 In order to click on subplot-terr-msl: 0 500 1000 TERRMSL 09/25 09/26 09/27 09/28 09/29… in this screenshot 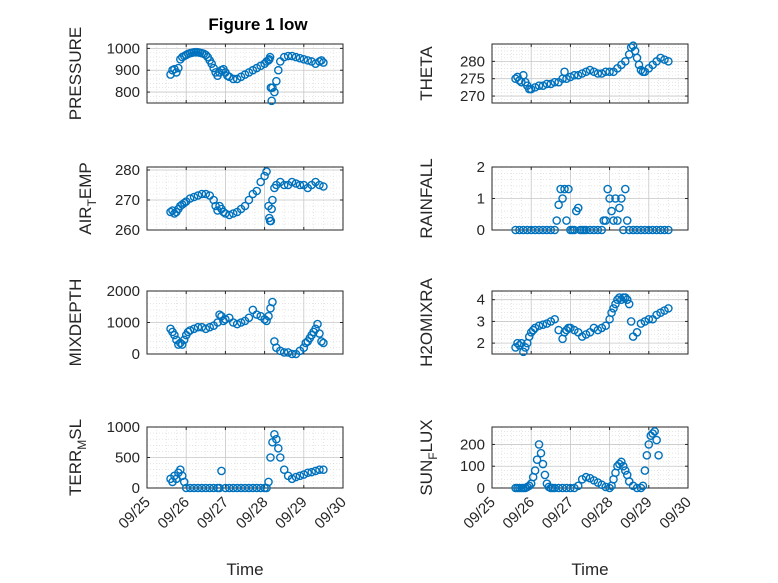, I will do `click(208, 499)`.